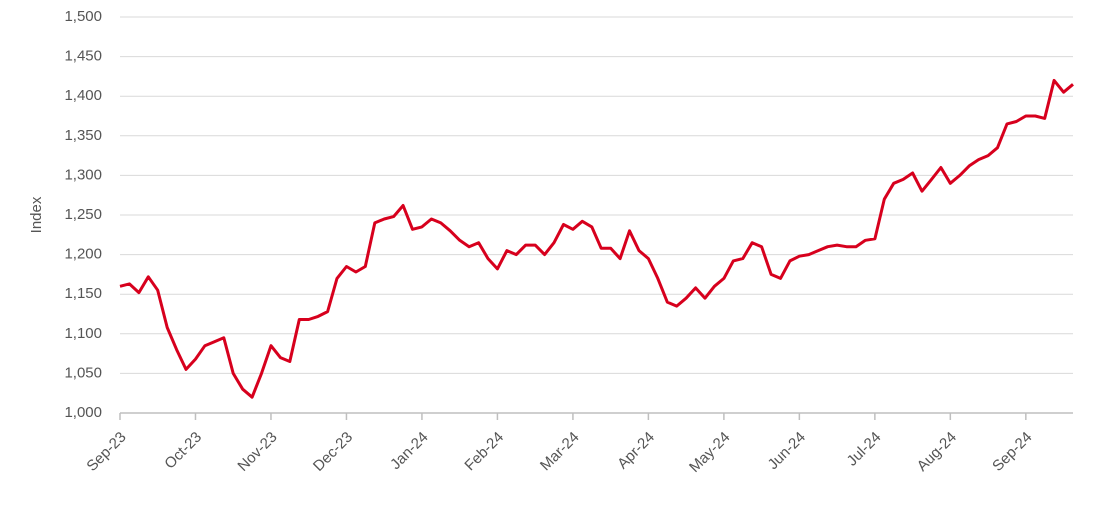  What do you see at coordinates (937, 452) in the screenshot?
I see `x-tick-label: Aug-24` at bounding box center [937, 452].